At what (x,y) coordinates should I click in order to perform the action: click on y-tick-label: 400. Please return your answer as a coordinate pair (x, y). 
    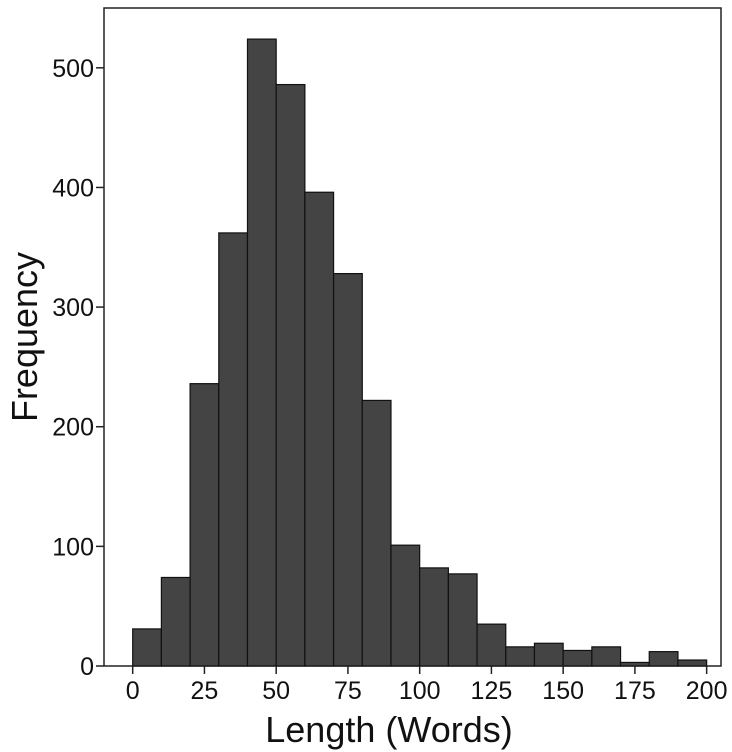
    Looking at the image, I should click on (73, 188).